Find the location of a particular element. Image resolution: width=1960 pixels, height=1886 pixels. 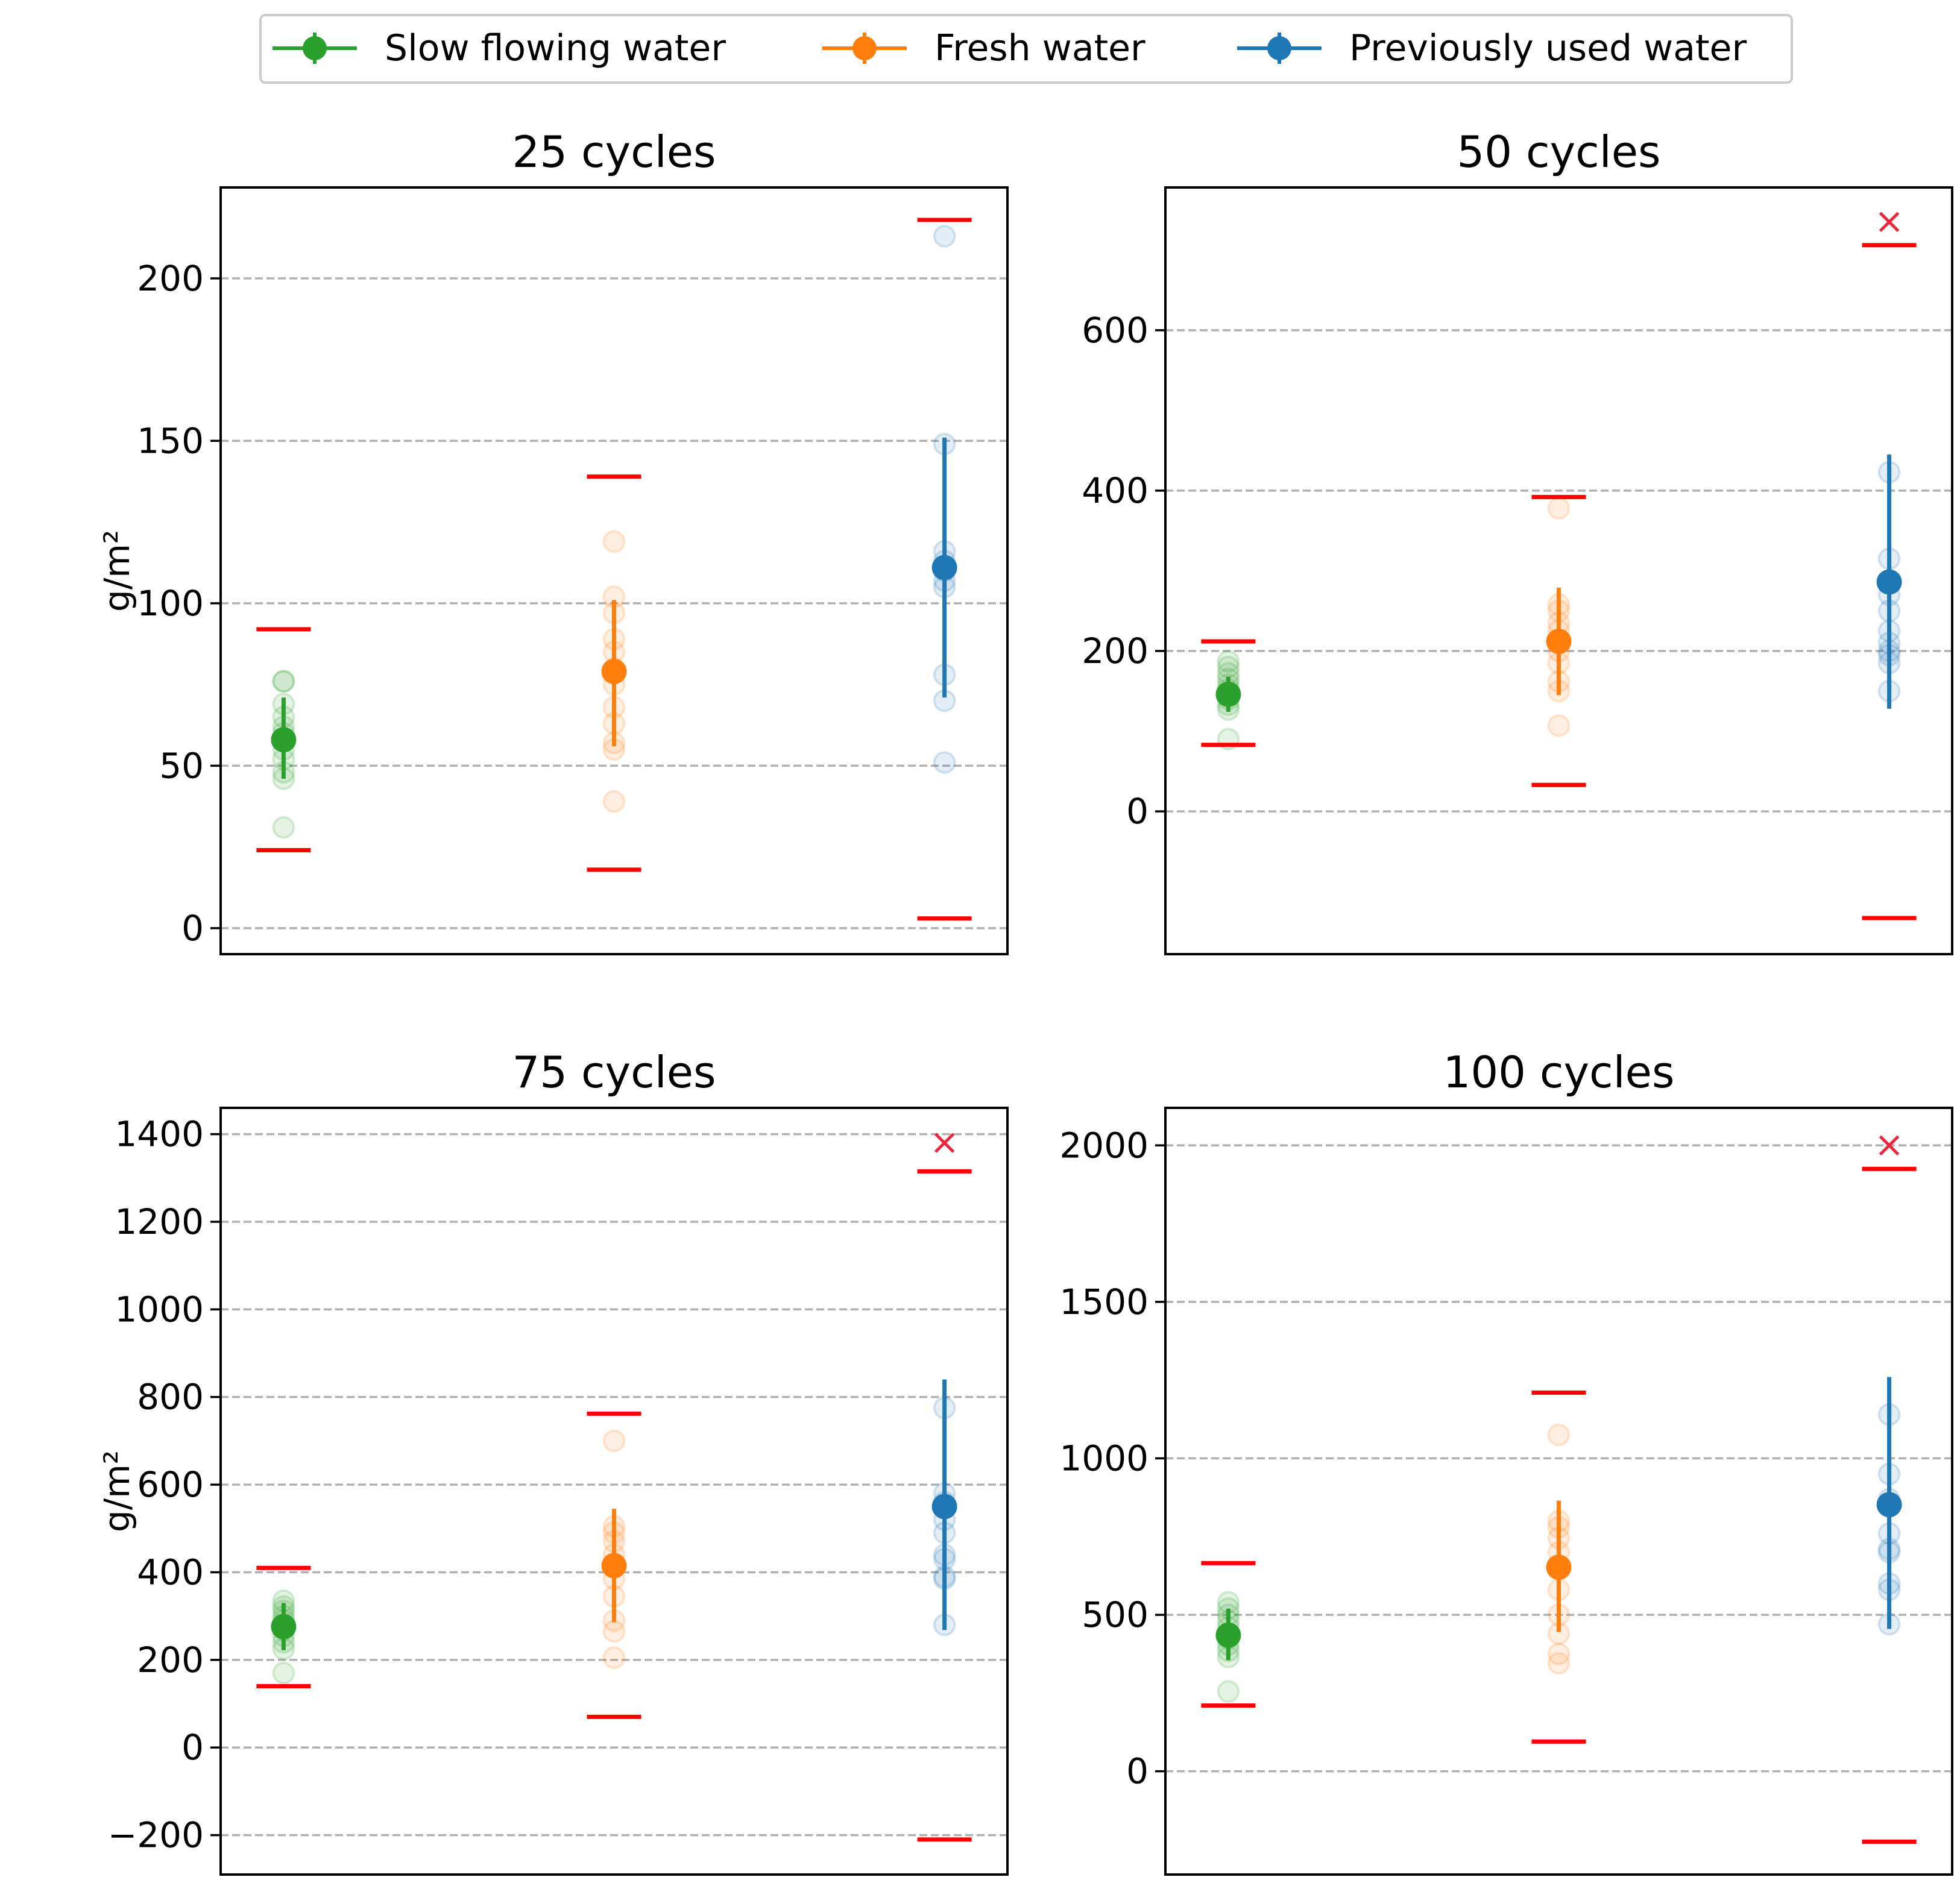

y-axis: −200 0 200 400 600 800 1000 1200 1400 g/m² is located at coordinates (158, 1485).